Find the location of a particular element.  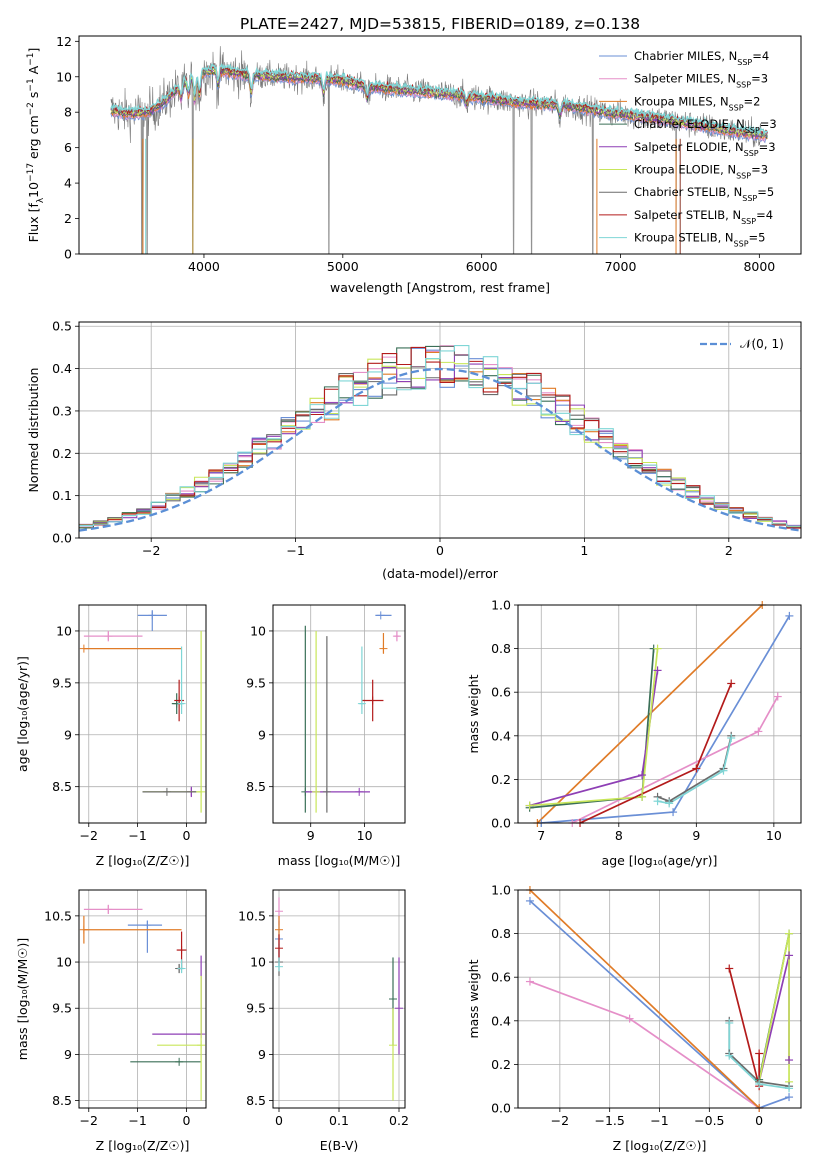

x-axis-label: E(B-V) is located at coordinates (339, 1145).